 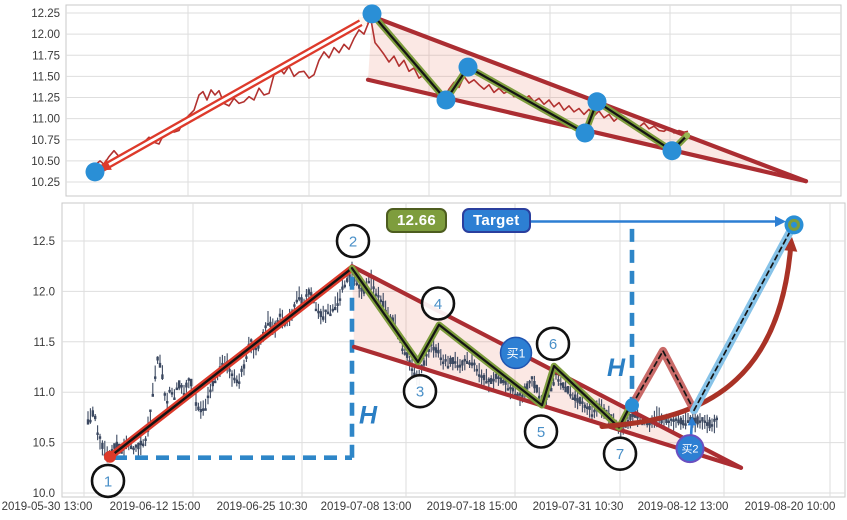 What do you see at coordinates (743, 319) in the screenshot?
I see `projection-line-core` at bounding box center [743, 319].